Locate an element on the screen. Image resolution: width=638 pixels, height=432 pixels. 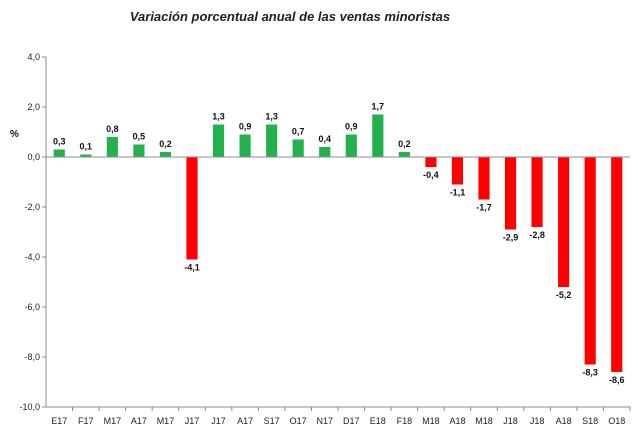
y-tick-label: -10,0 is located at coordinates (29, 407).